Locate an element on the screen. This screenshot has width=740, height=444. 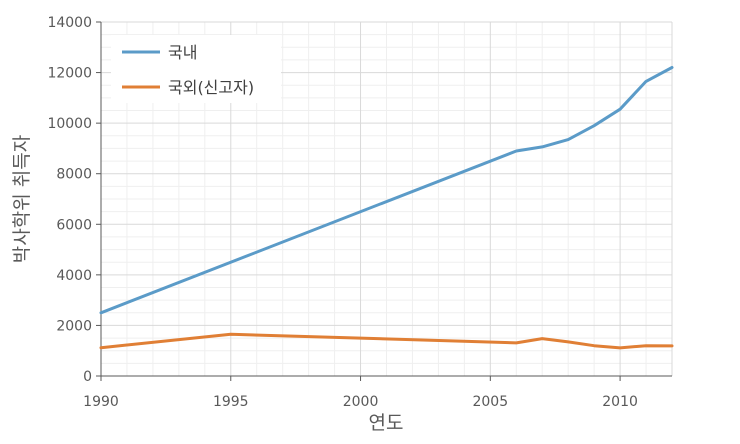
legend: 국내 국외(신고자) is located at coordinates (196, 69).